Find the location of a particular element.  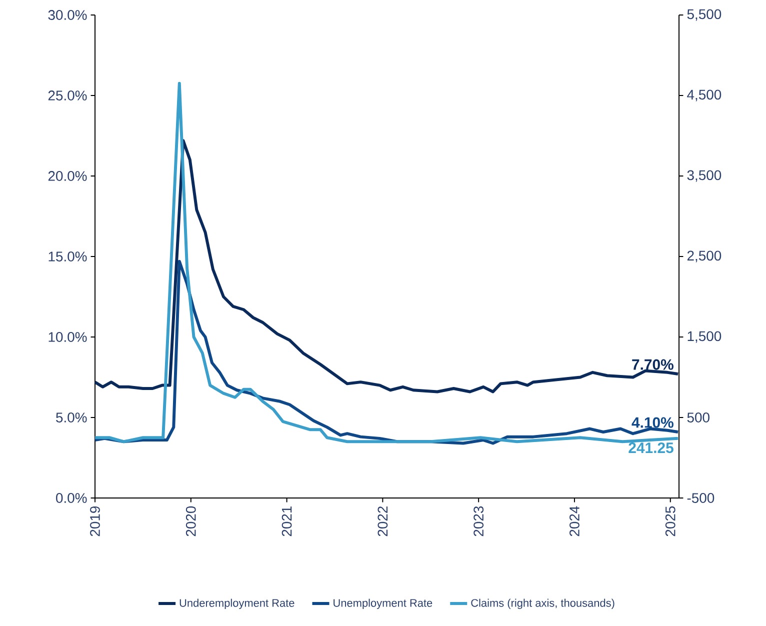

x-tick-label: 2019 is located at coordinates (95, 521).